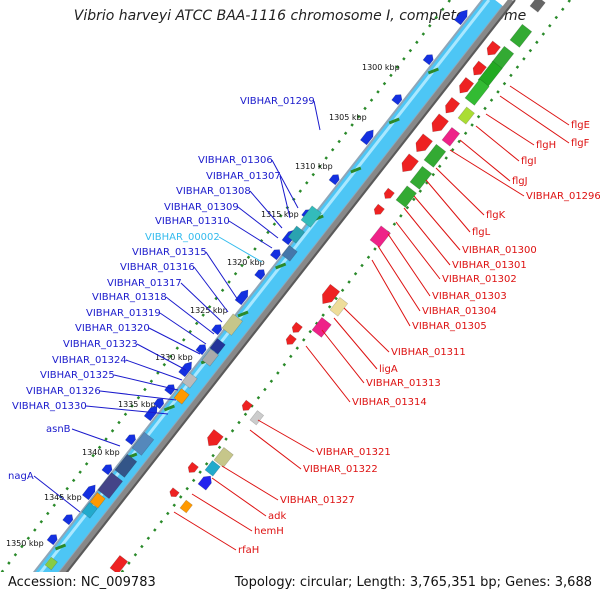  I want to click on forward-gene-label: VIBHAR_01330, so click(49, 406).